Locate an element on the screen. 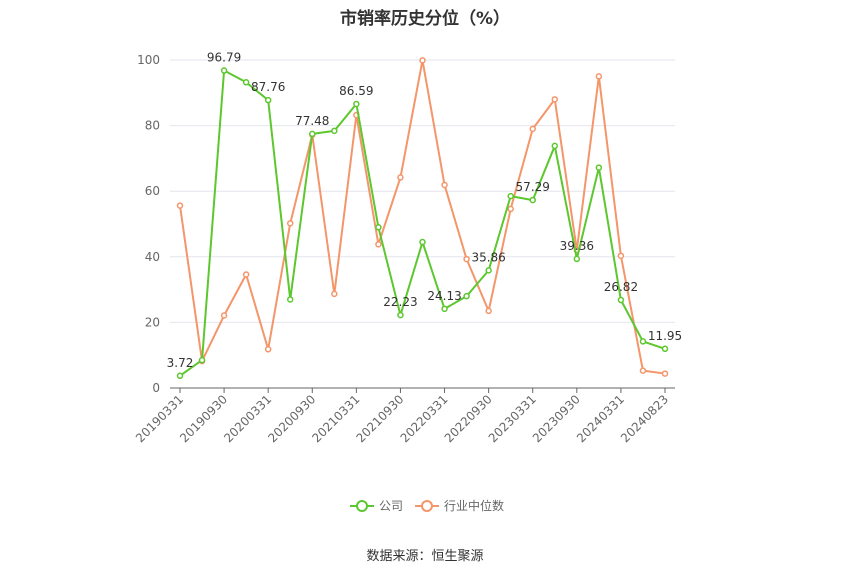 This screenshot has width=850, height=575. data-label: 22.23 is located at coordinates (400, 302).